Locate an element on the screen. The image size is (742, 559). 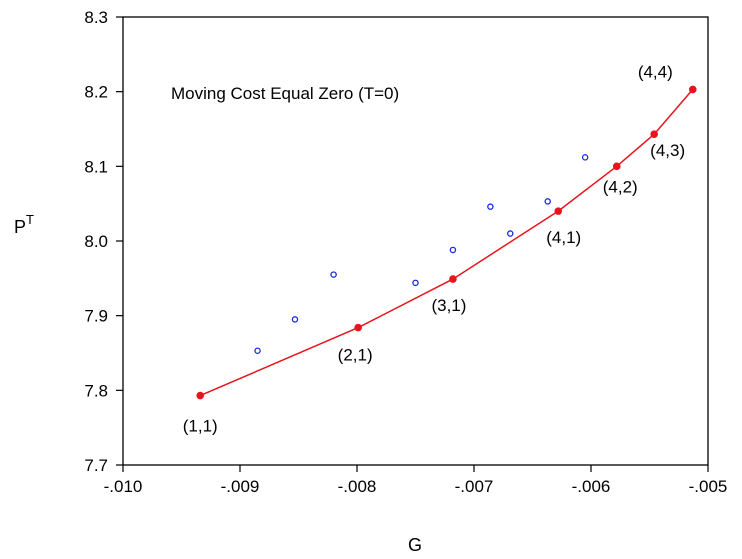
point-label: (4,4) is located at coordinates (655, 71).